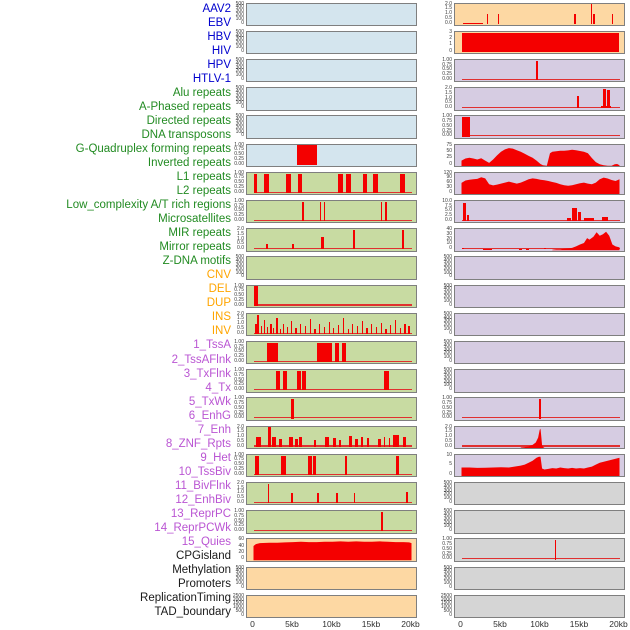 This screenshot has width=630, height=630. I want to click on y-axis-tick: 1, so click(450, 44).